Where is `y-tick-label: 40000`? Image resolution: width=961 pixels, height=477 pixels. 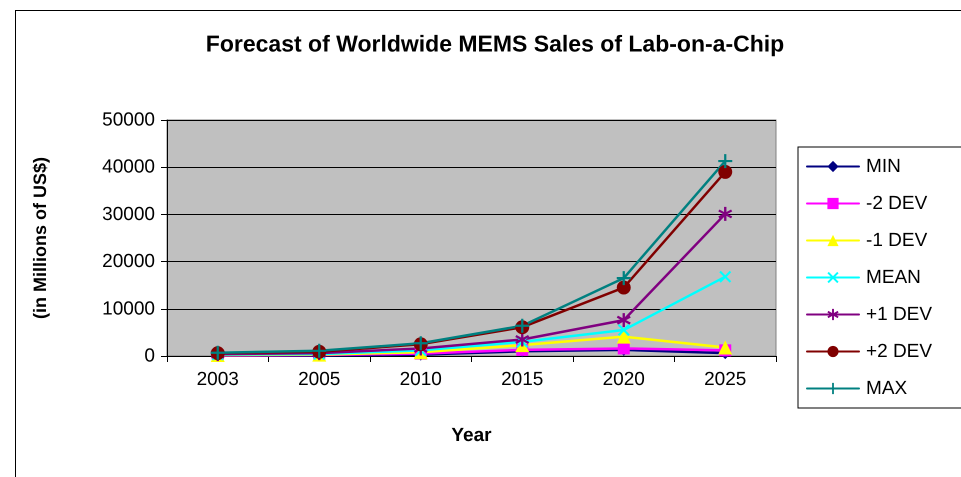 y-tick-label: 40000 is located at coordinates (128, 167).